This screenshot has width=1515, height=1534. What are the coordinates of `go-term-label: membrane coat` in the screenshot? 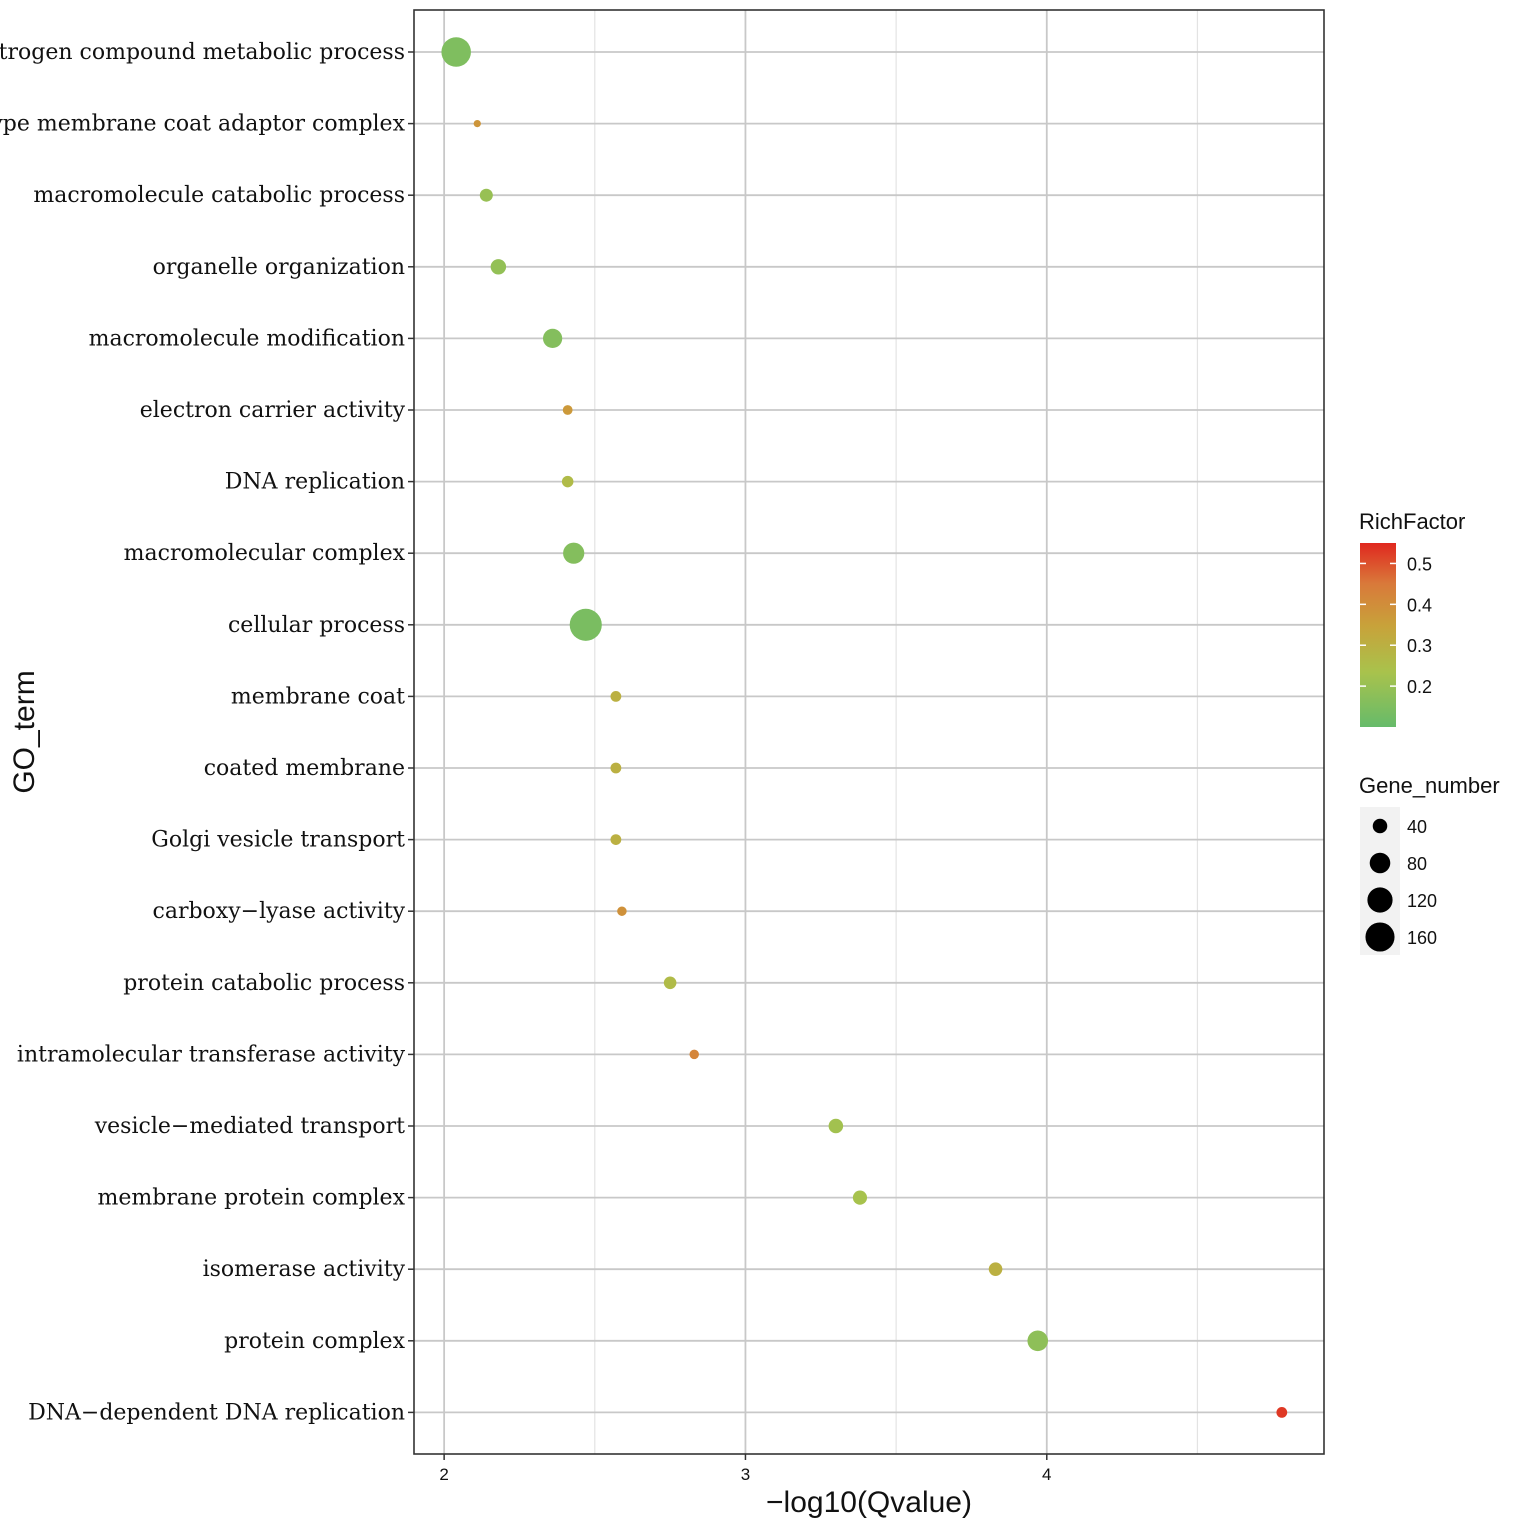 It's located at (318, 696).